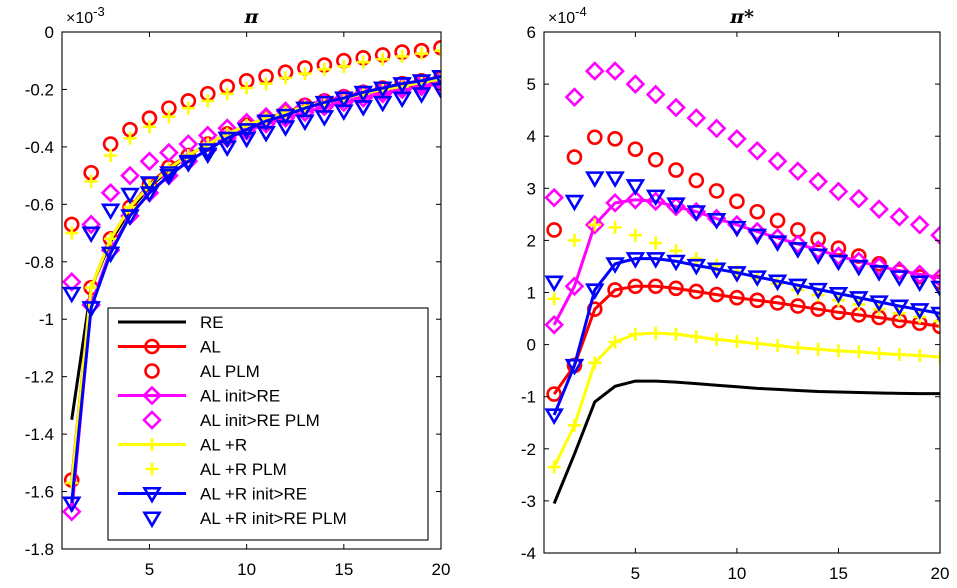 Image resolution: width=957 pixels, height=588 pixels. What do you see at coordinates (240, 396) in the screenshot?
I see `legend-label: AL init>RE` at bounding box center [240, 396].